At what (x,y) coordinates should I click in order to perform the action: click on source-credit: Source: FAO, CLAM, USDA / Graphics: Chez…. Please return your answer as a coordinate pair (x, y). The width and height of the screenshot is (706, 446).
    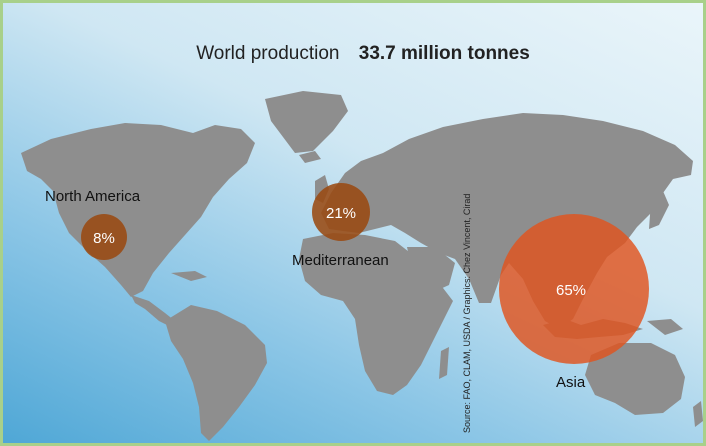
    Looking at the image, I should click on (466, 313).